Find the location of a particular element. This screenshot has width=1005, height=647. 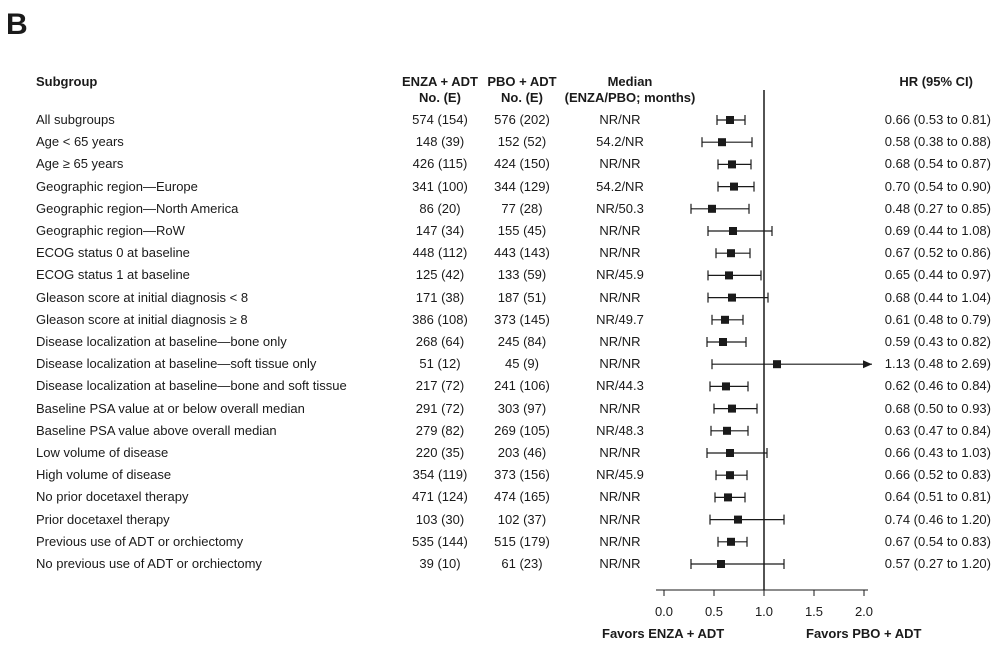

favors-left-label: Favors ENZA + ADT is located at coordinates (663, 633).